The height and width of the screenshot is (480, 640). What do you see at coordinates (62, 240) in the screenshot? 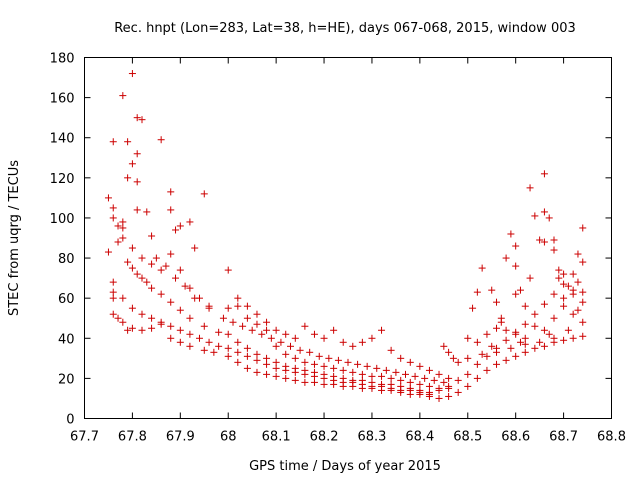
I see `y-tick-labels: 0 20 40 60 80 100 120 140 160 180` at bounding box center [62, 240].